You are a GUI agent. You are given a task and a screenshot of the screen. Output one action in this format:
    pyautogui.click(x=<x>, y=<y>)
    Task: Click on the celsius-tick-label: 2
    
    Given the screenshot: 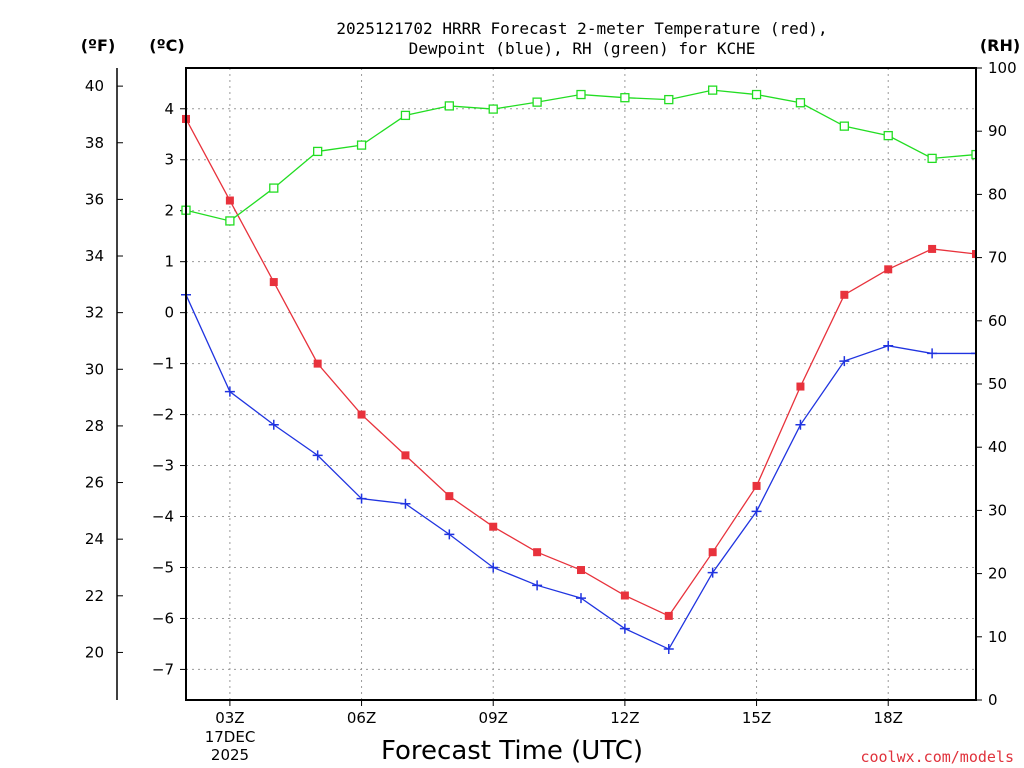 What is the action you would take?
    pyautogui.click(x=169, y=211)
    